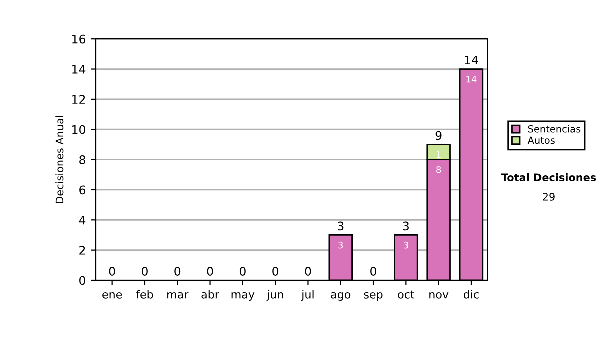  I want to click on y-tick-label: 14, so click(79, 69).